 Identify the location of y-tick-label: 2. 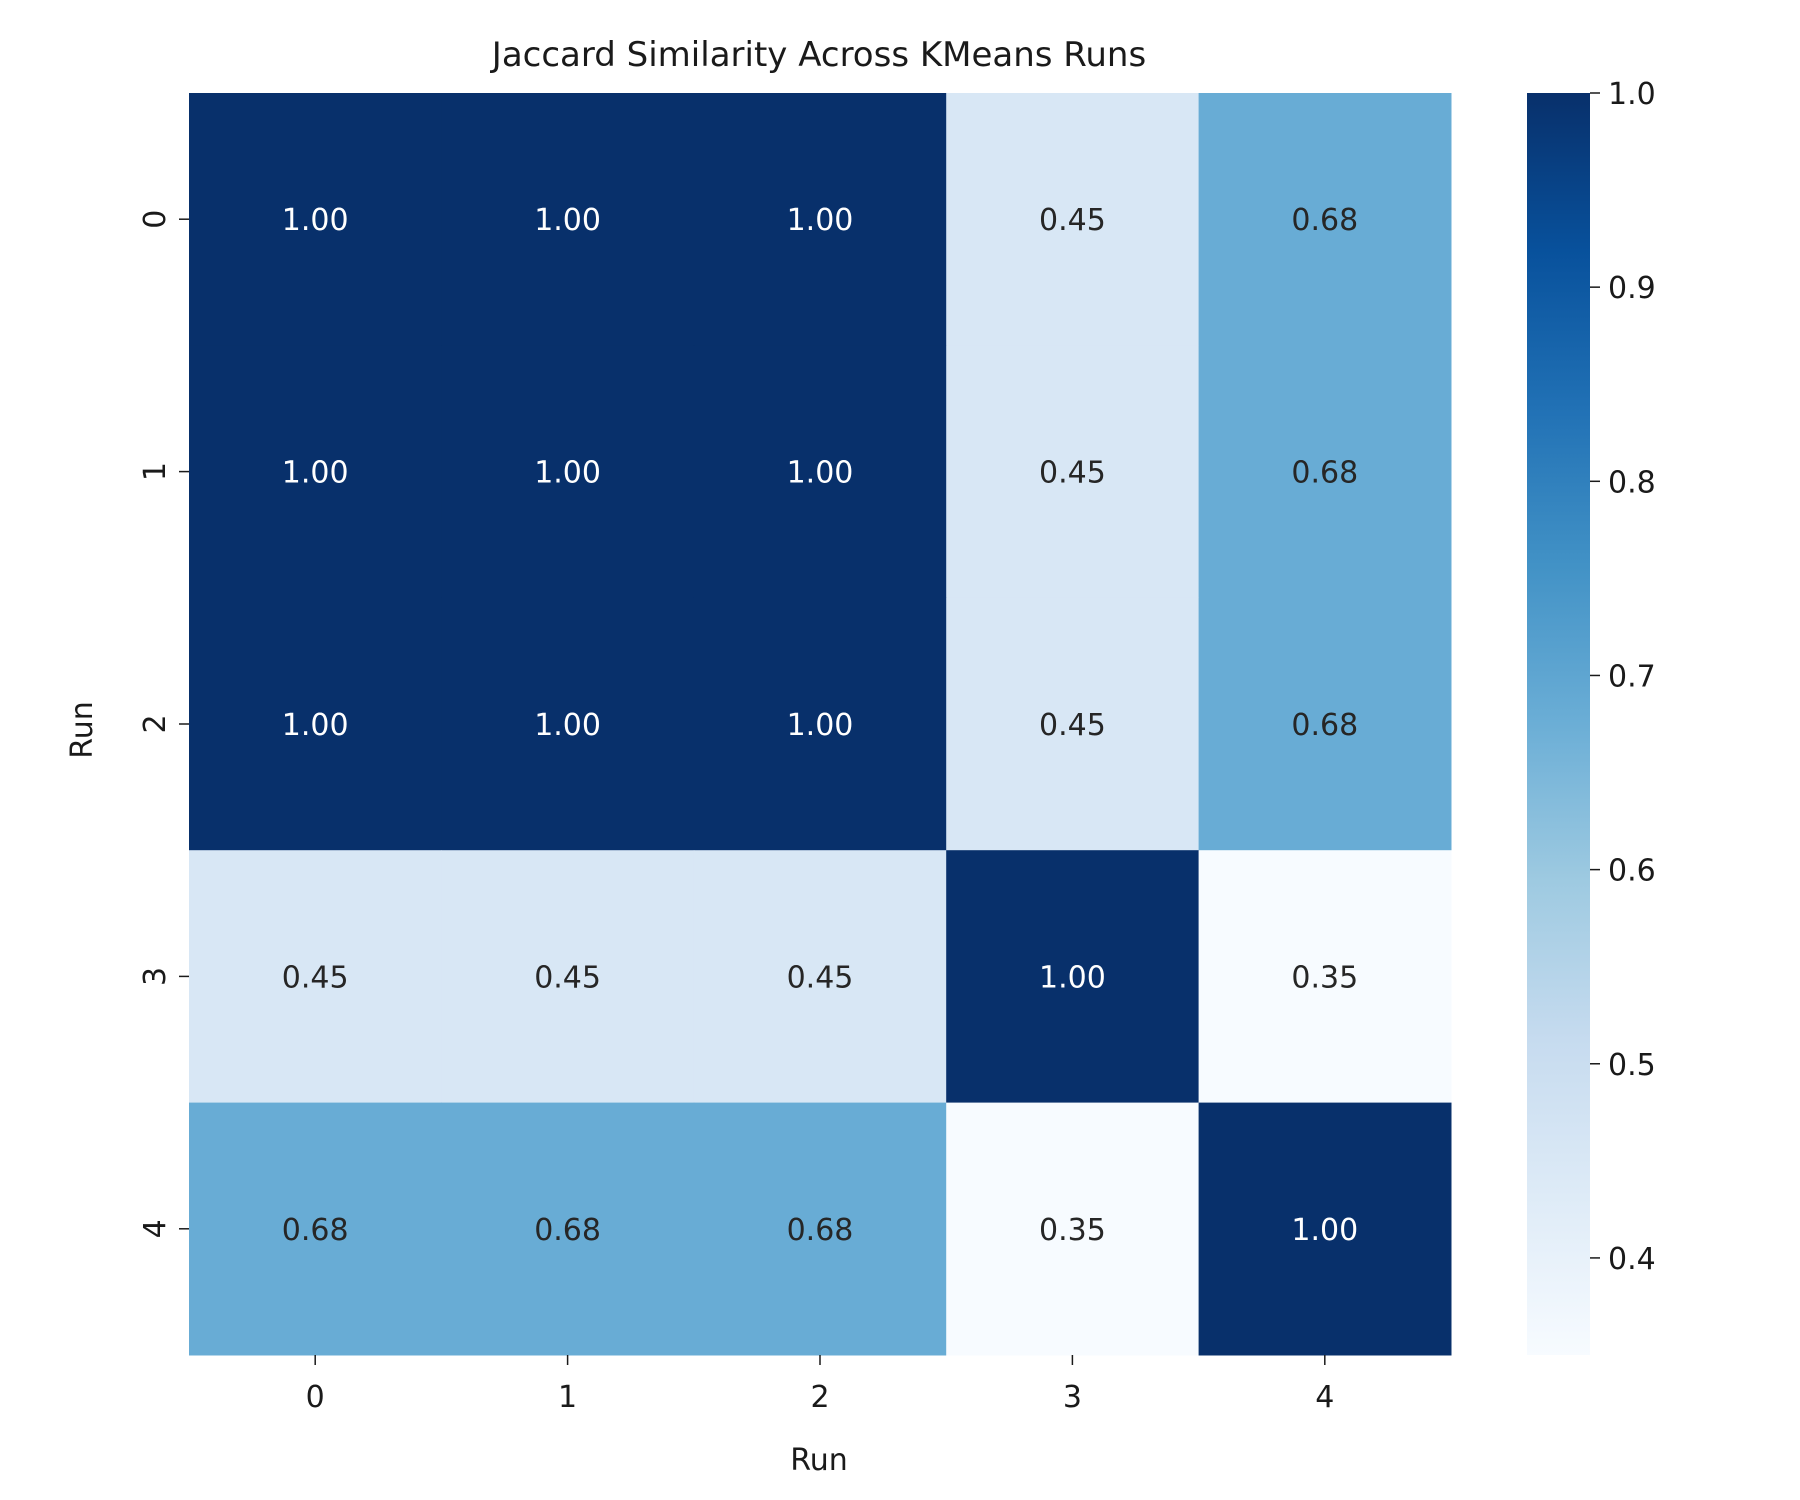
(155, 723).